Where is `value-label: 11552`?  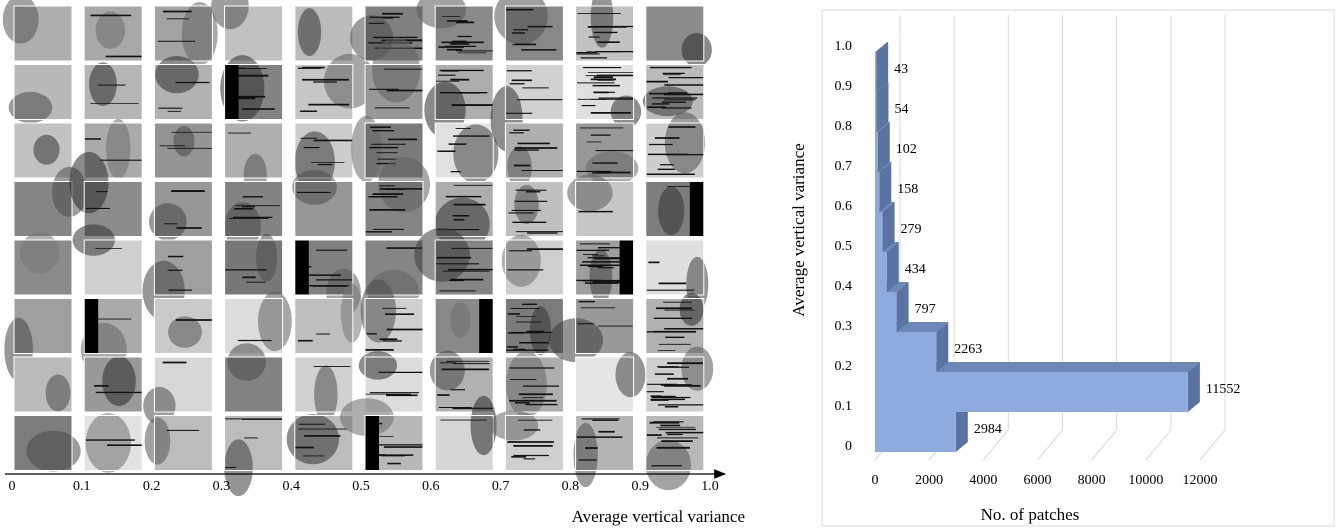 value-label: 11552 is located at coordinates (1223, 389).